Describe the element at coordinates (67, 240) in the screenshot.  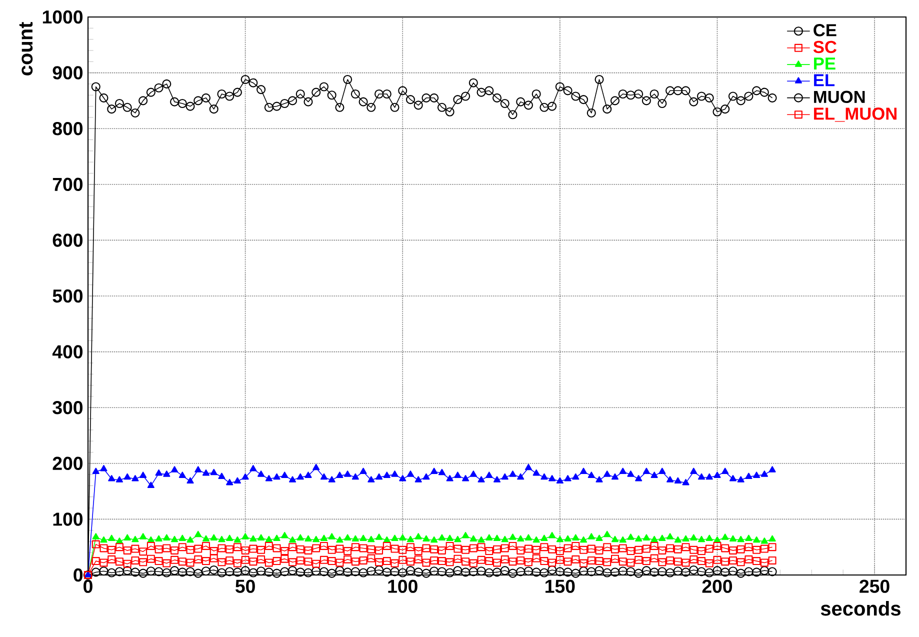
I see `y-tick-label: 600` at that location.